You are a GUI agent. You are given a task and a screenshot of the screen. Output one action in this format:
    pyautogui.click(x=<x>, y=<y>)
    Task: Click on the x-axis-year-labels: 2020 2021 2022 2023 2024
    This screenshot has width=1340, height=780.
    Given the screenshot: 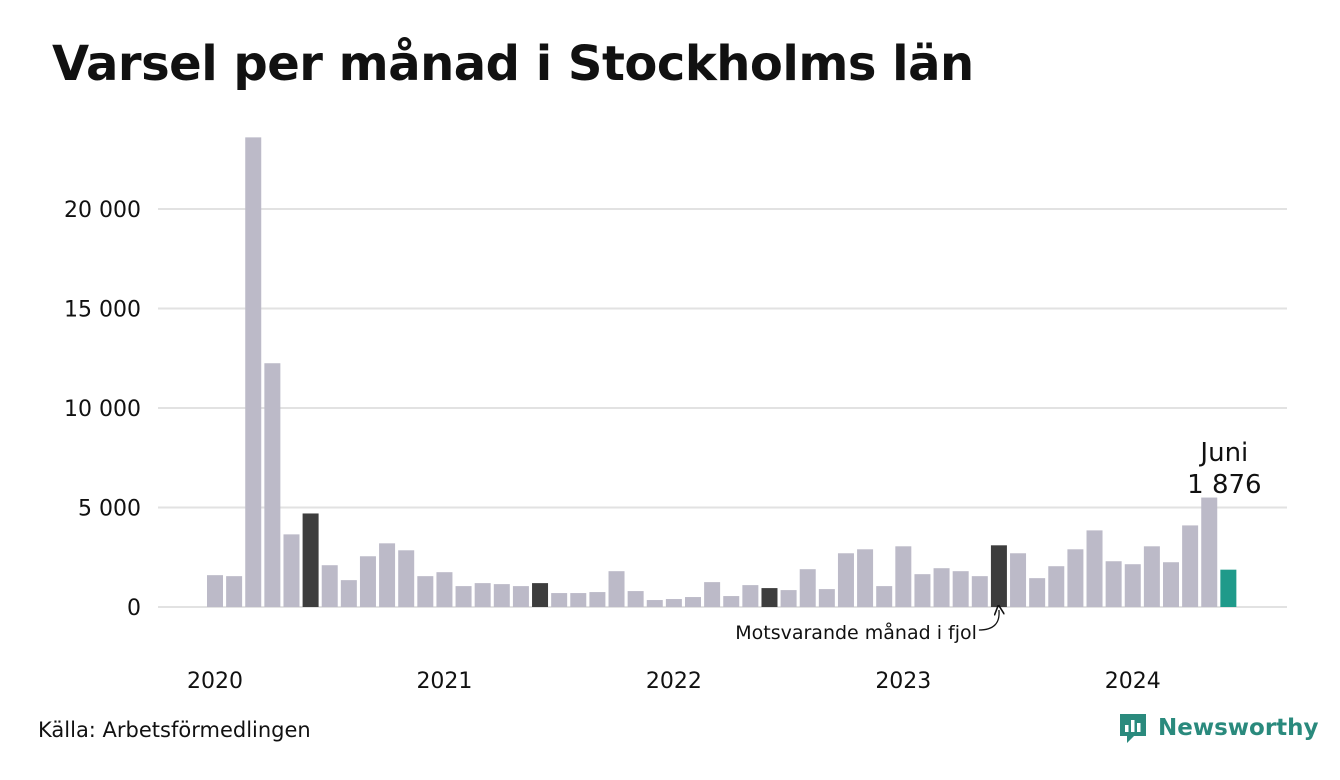 What is the action you would take?
    pyautogui.click(x=674, y=681)
    